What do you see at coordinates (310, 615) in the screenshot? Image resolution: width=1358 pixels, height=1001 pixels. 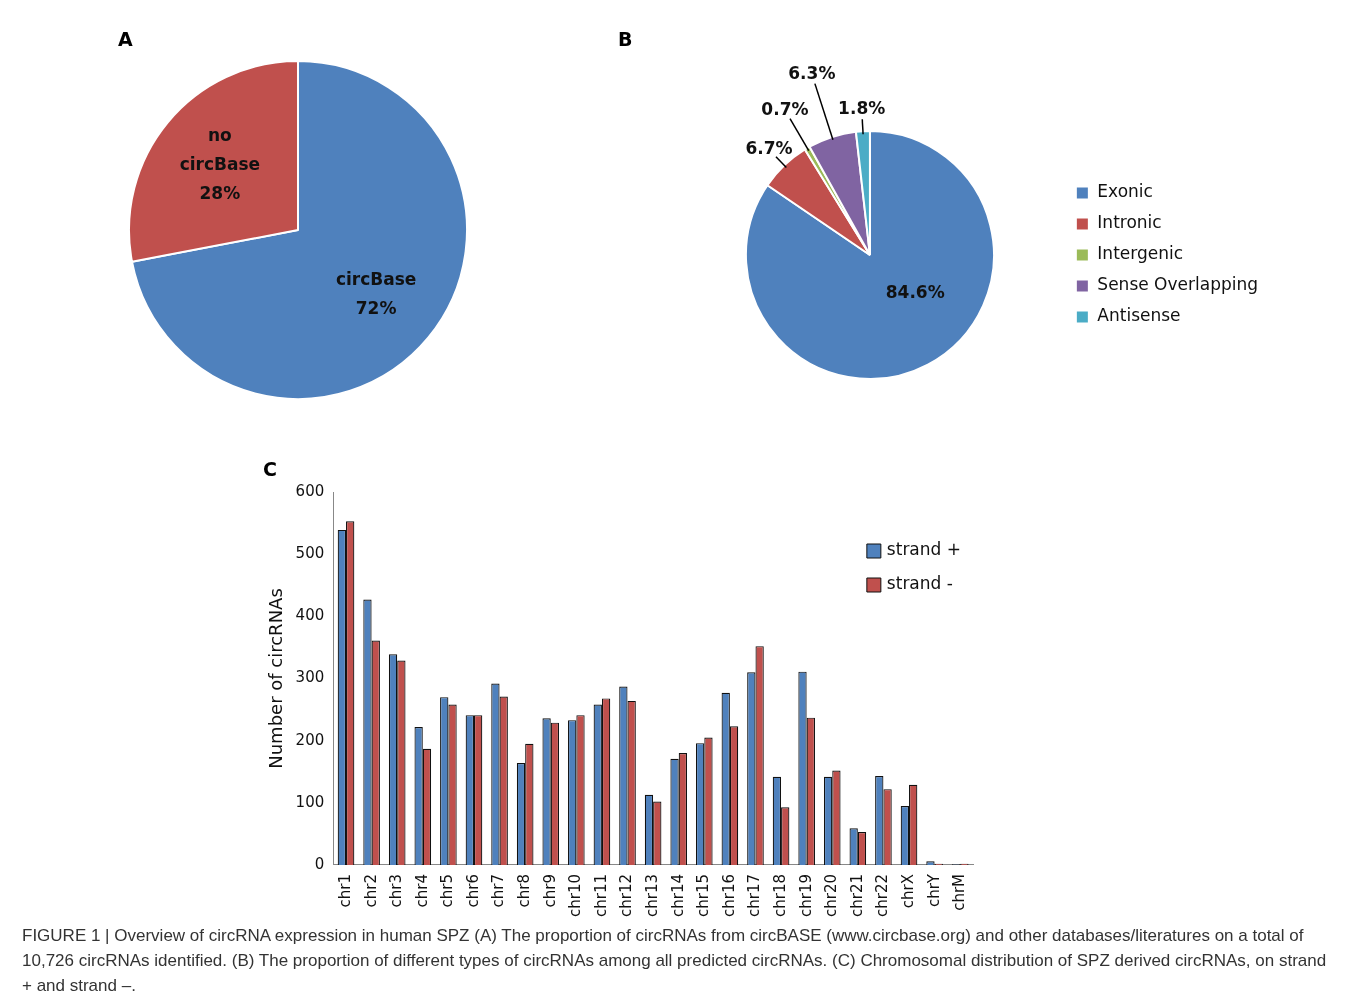 I see `y-tick-label: 400` at bounding box center [310, 615].